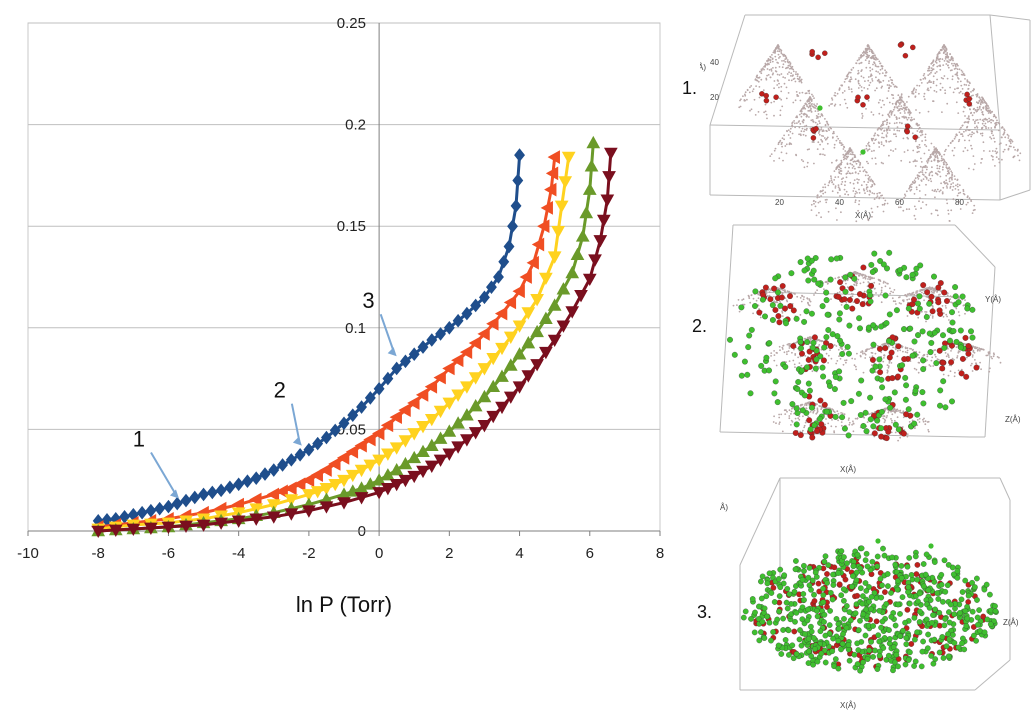 This screenshot has width=1036, height=711. Describe the element at coordinates (1015, 195) in the screenshot. I see `box-edge` at that location.